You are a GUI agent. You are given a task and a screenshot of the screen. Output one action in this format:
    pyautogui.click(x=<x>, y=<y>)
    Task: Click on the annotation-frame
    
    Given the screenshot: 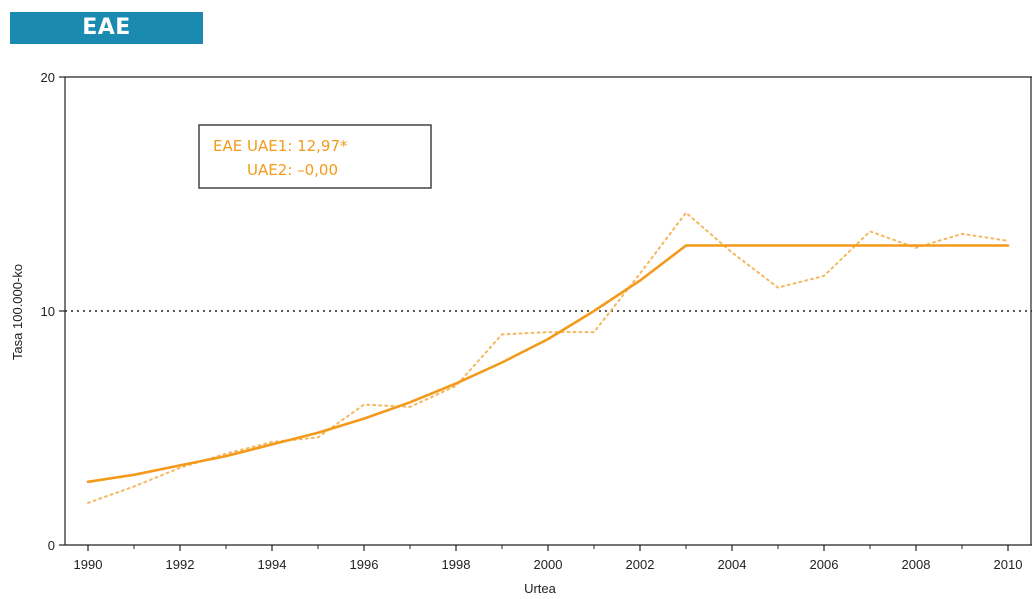 What is the action you would take?
    pyautogui.click(x=315, y=156)
    